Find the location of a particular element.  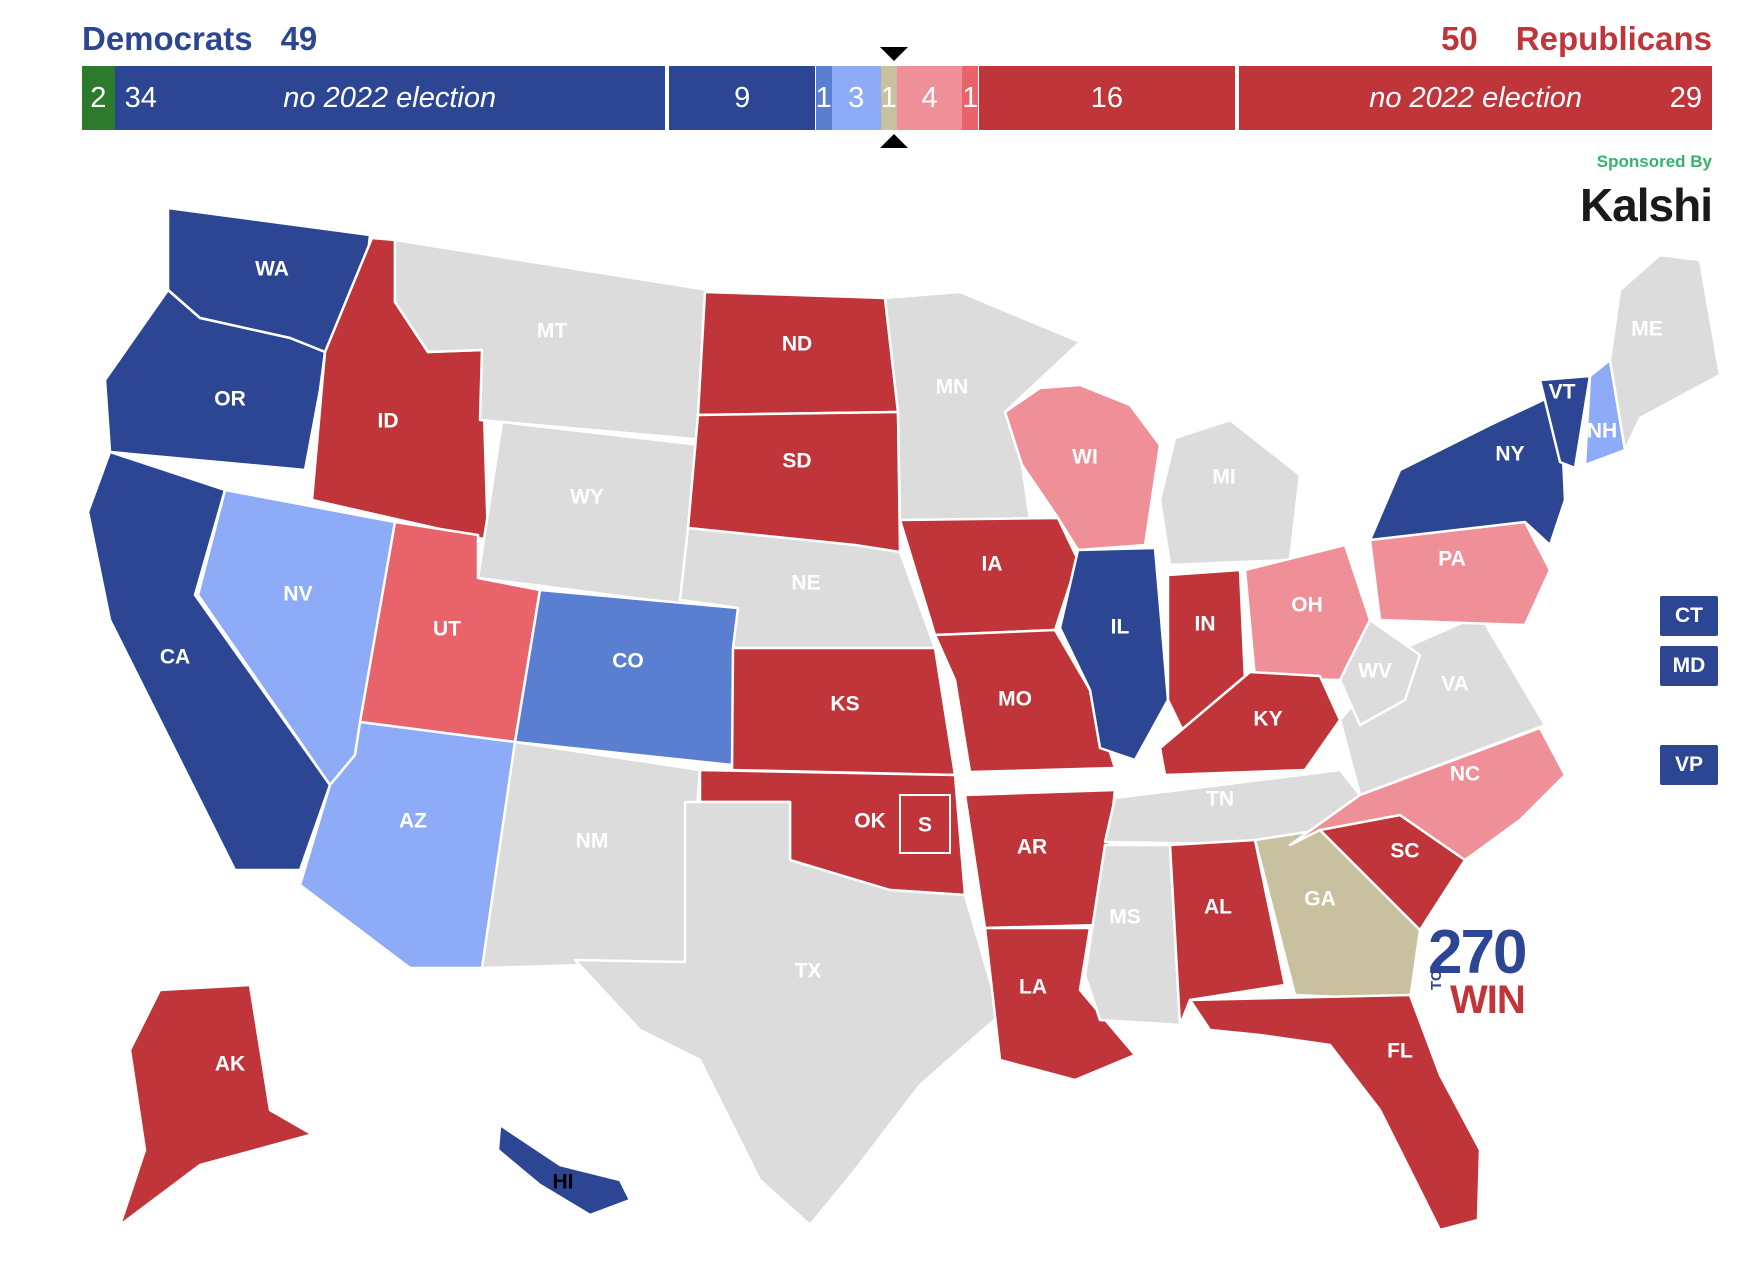

state-label-sc: SC is located at coordinates (1404, 851).